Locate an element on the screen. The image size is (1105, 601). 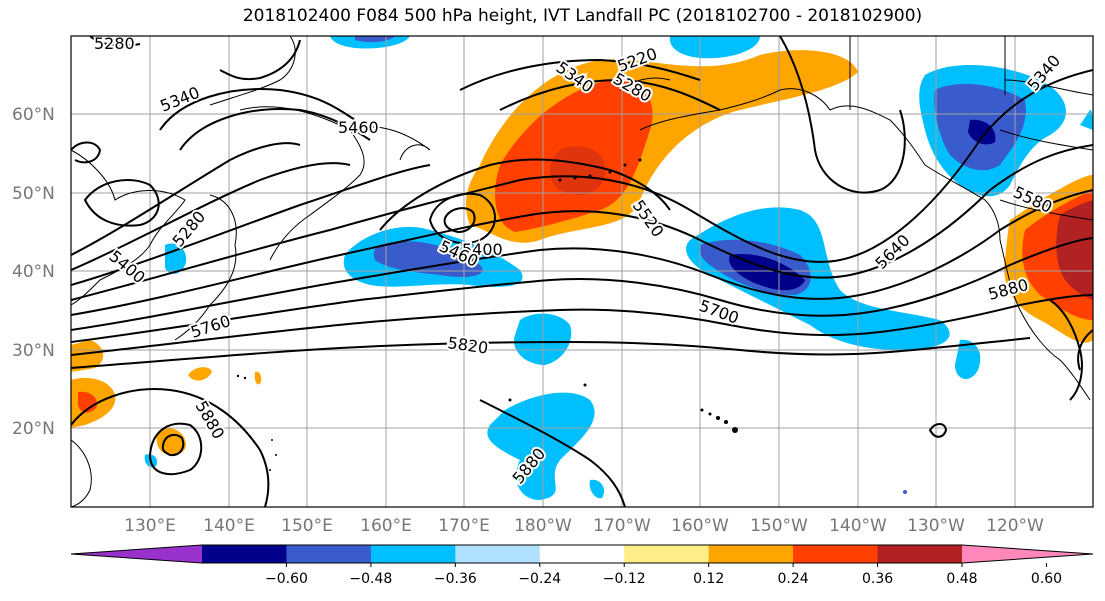
colorbar-tick-label: 0.12 is located at coordinates (708, 579).